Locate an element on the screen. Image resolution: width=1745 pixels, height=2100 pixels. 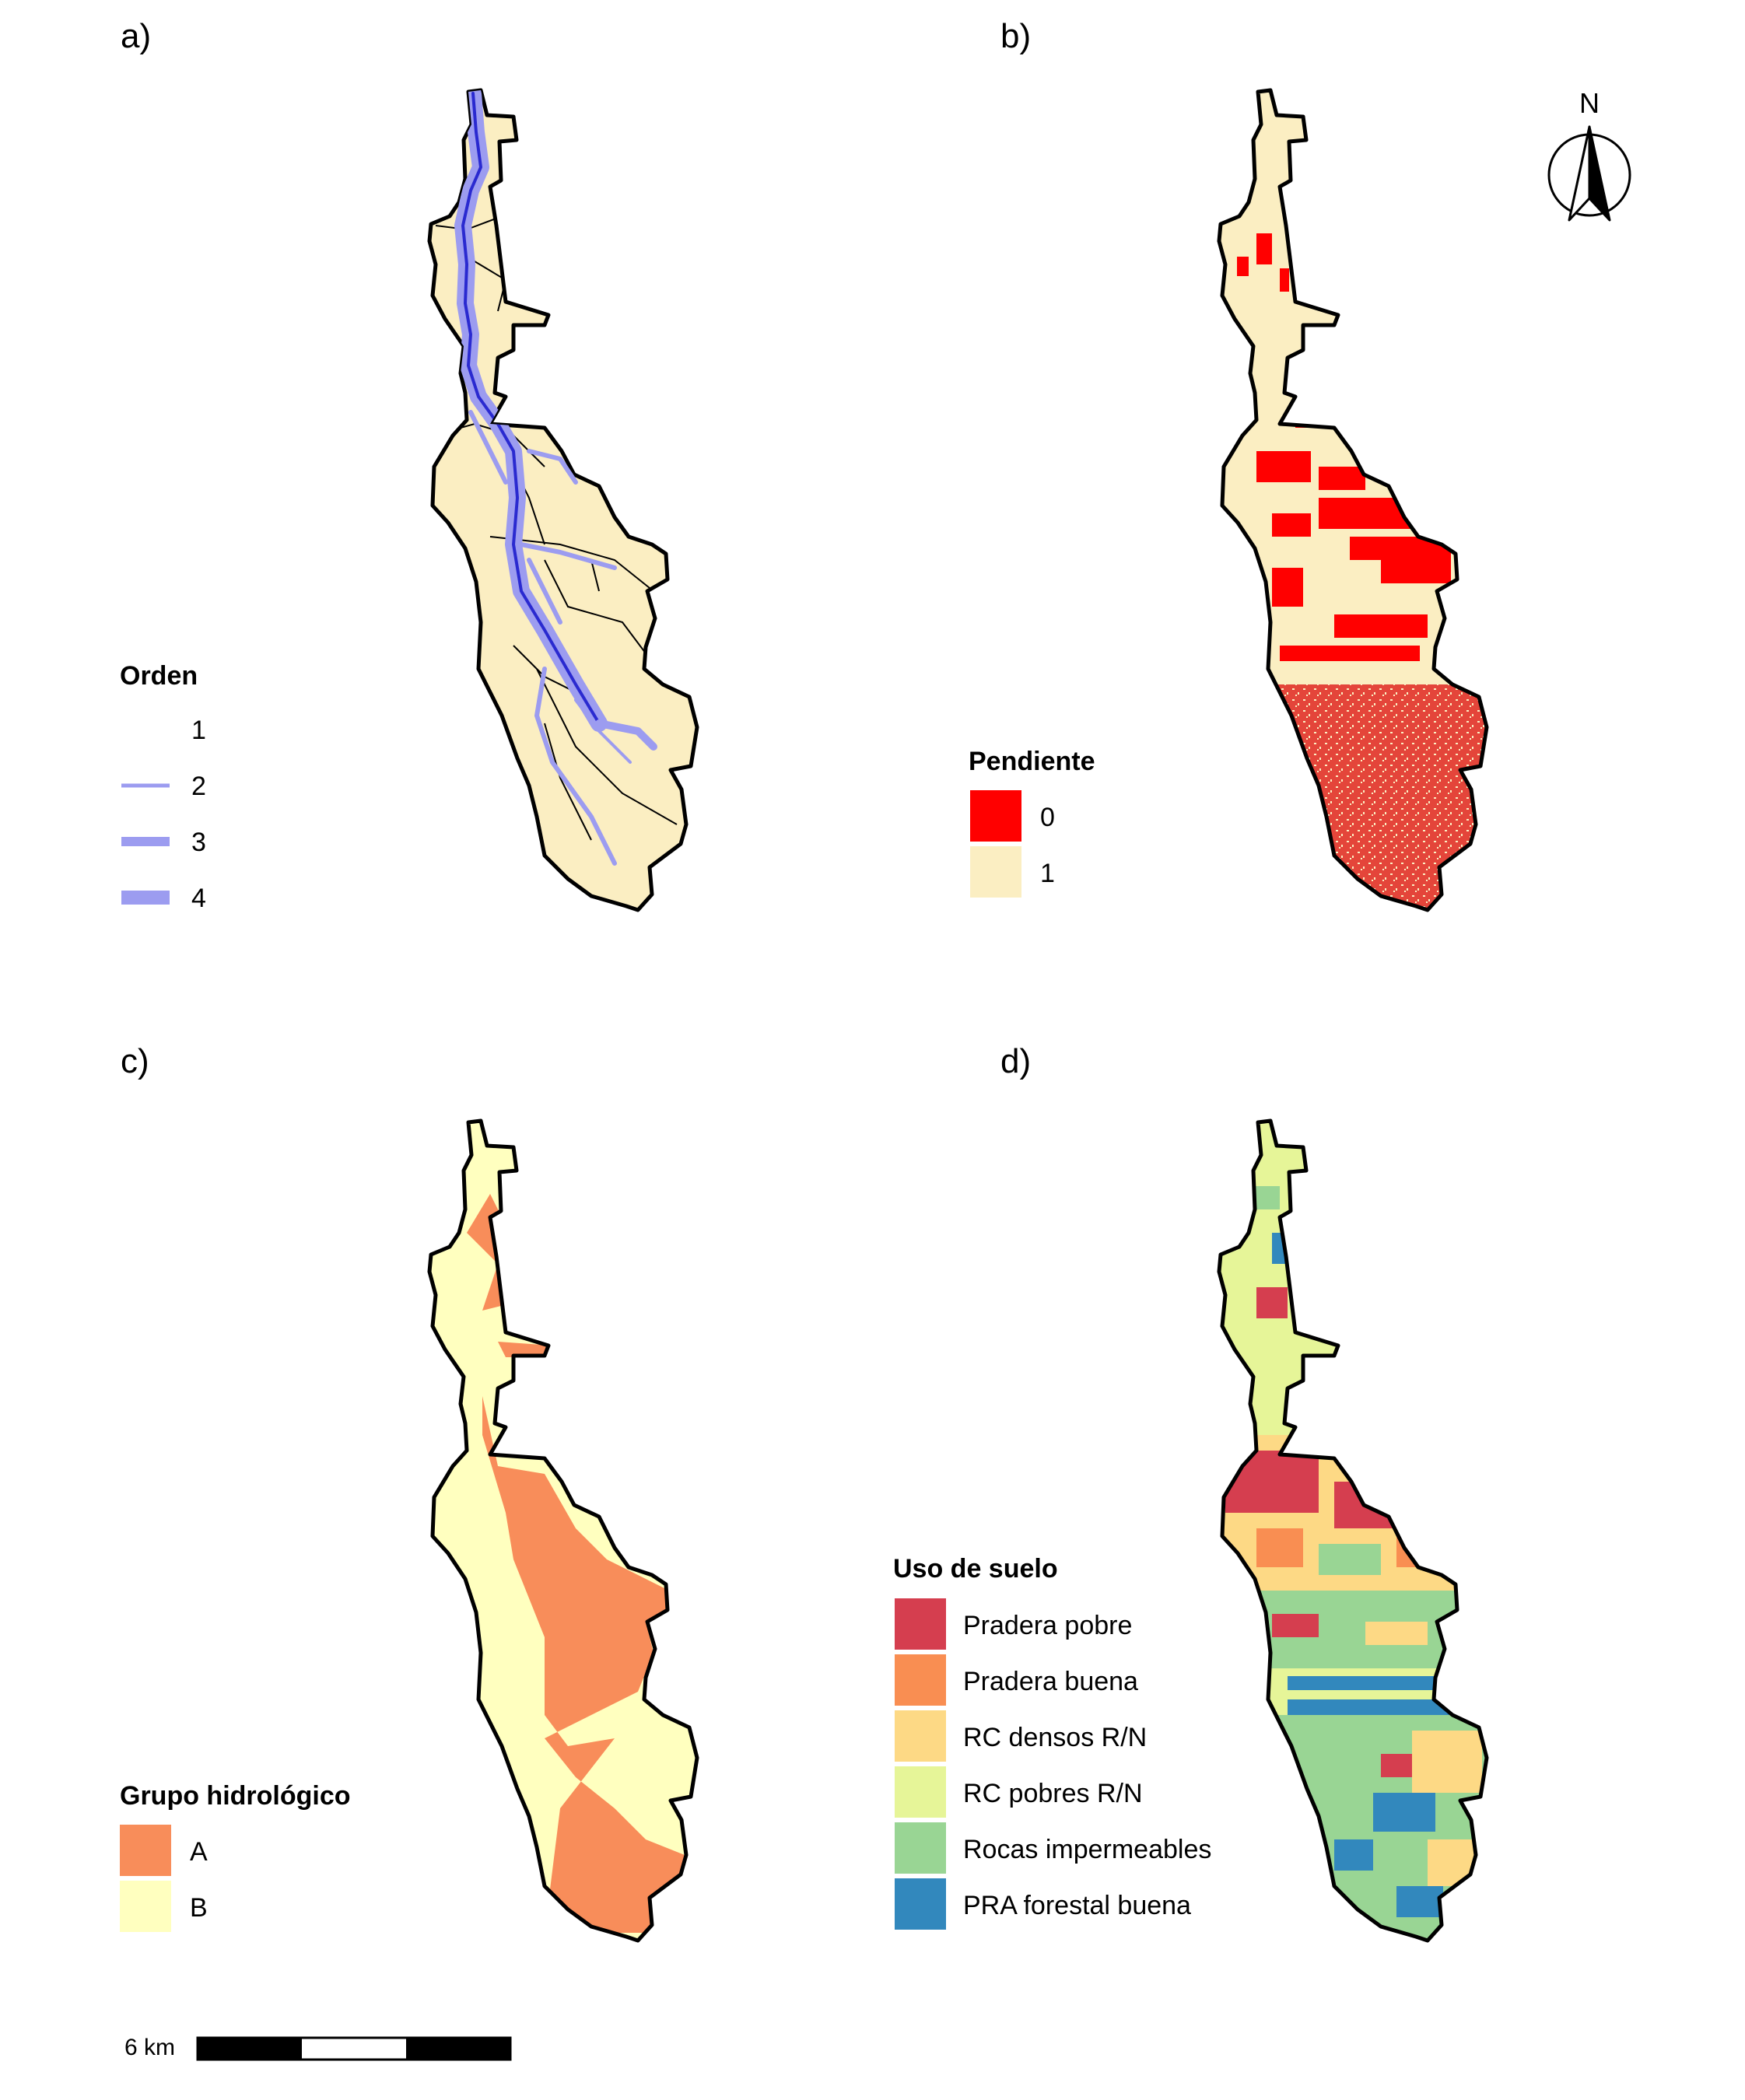
basin-map-d is located at coordinates (1365, 1528).